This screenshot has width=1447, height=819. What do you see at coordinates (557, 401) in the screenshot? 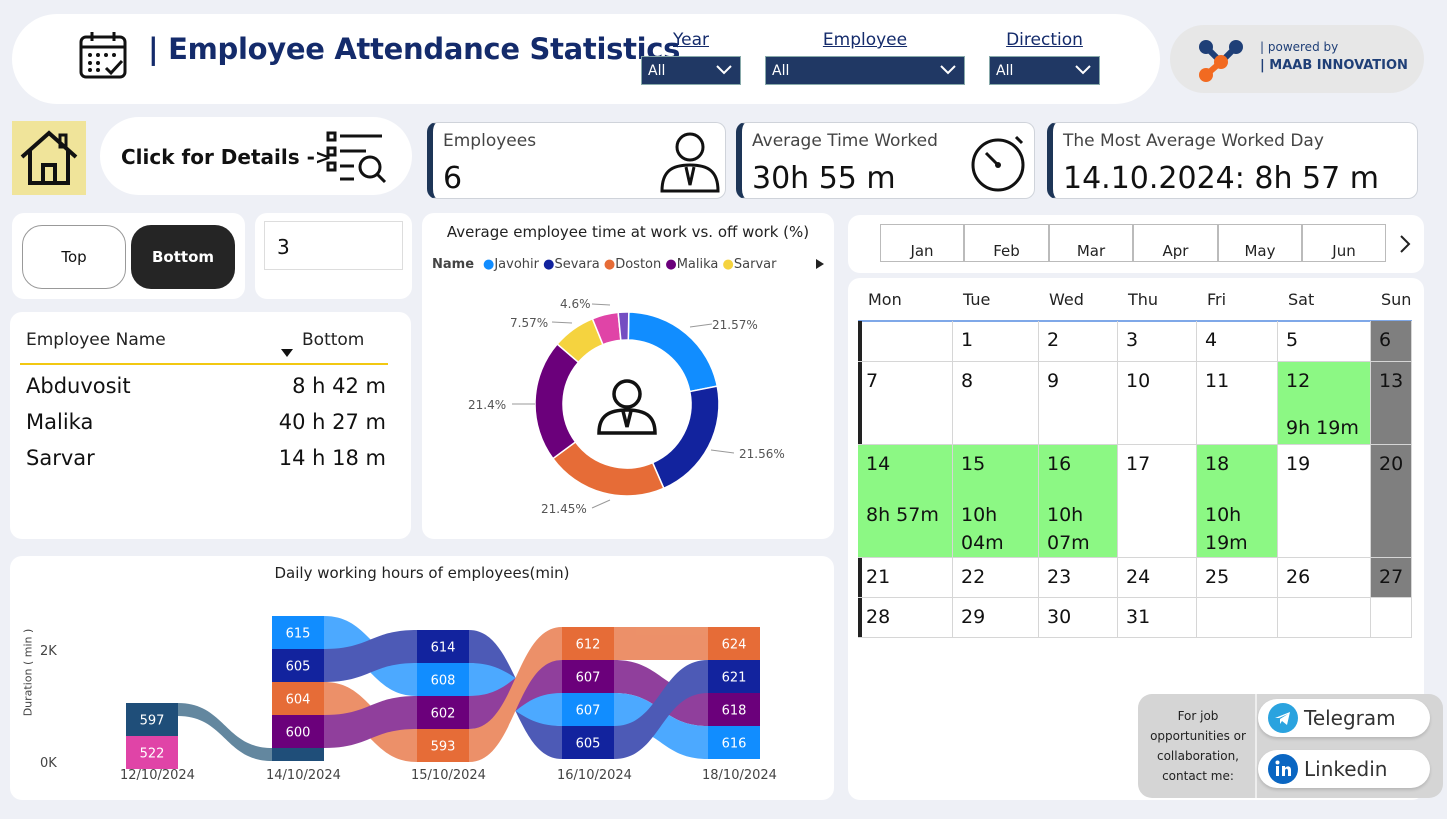
I see `donut-slice-malika` at bounding box center [557, 401].